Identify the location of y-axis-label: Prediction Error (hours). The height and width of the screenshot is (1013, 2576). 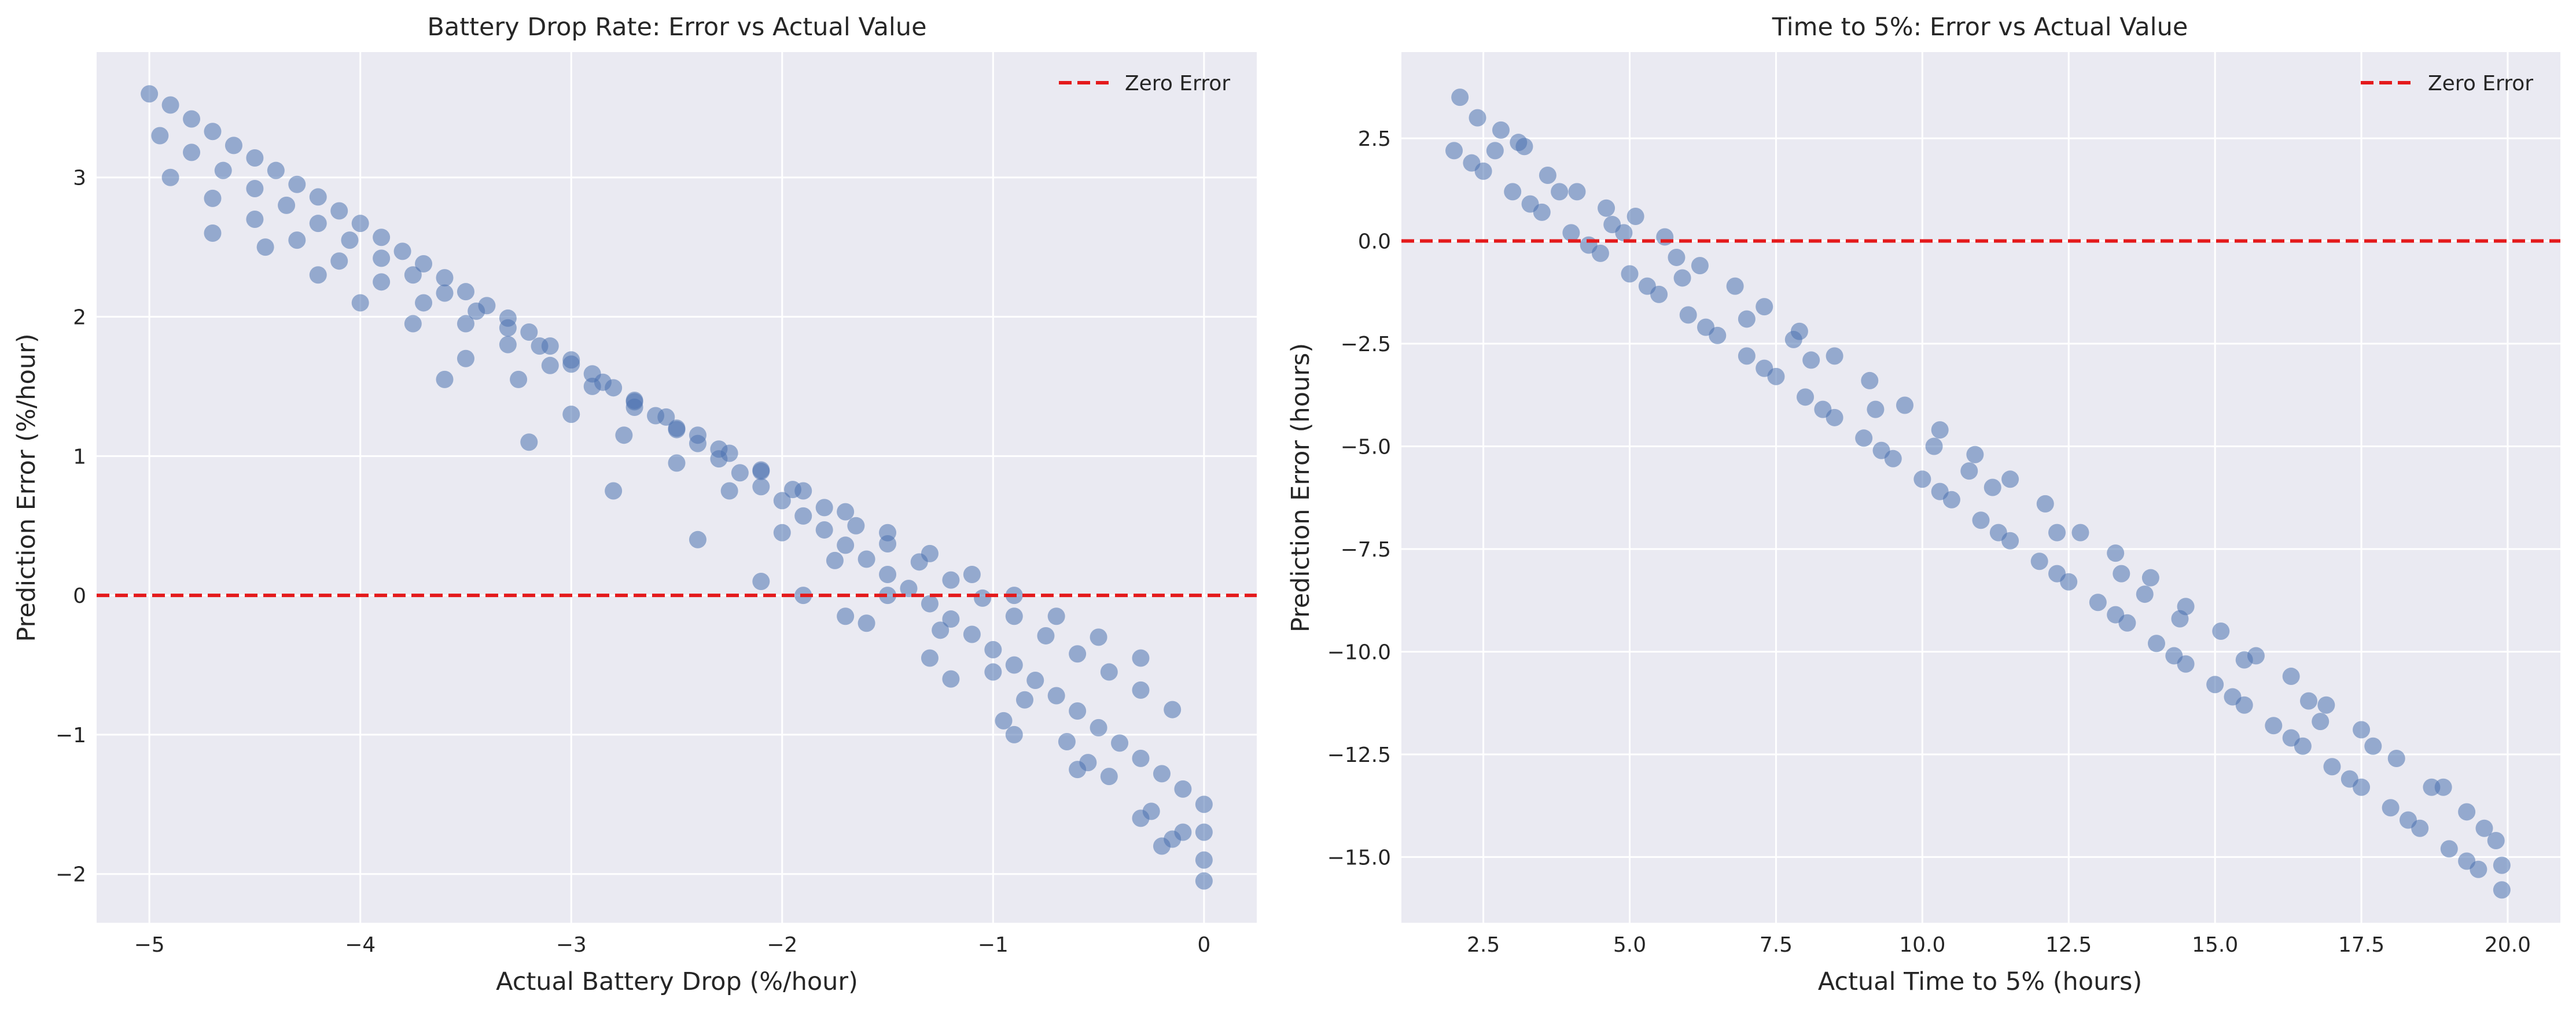
(1300, 487).